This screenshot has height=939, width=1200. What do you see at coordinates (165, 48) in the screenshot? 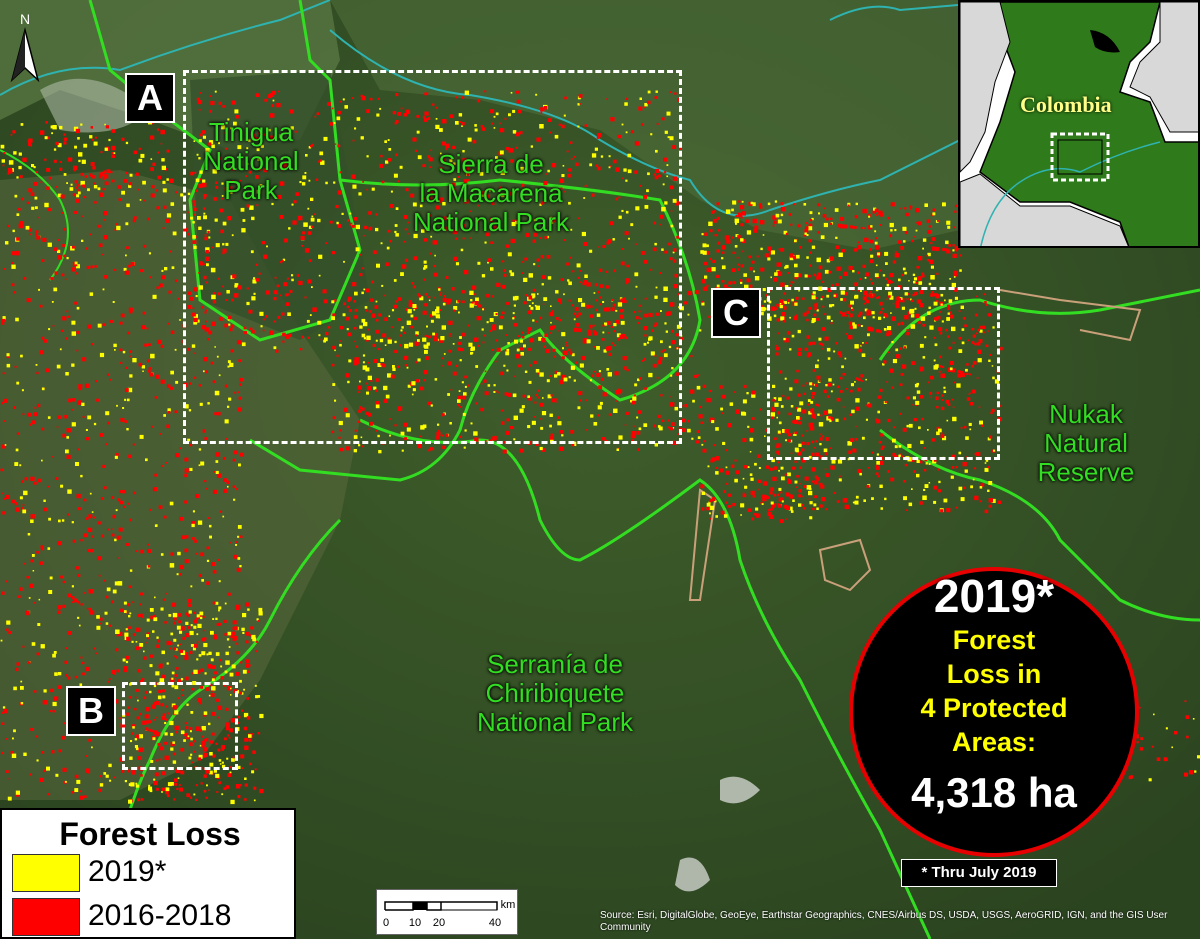
I see `river` at bounding box center [165, 48].